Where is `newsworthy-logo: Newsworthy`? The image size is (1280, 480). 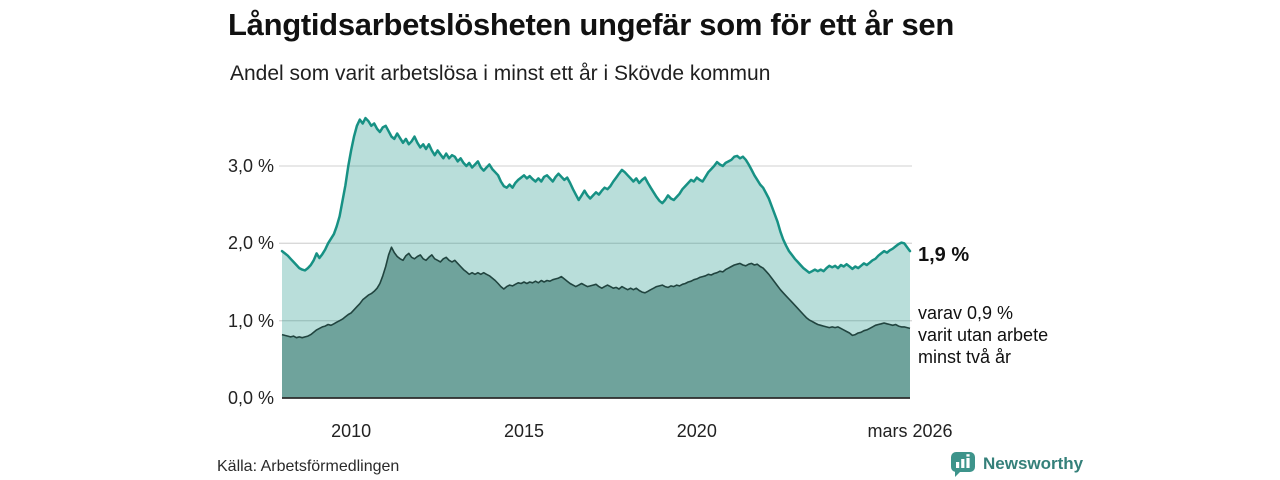
newsworthy-logo: Newsworthy is located at coordinates (1016, 464).